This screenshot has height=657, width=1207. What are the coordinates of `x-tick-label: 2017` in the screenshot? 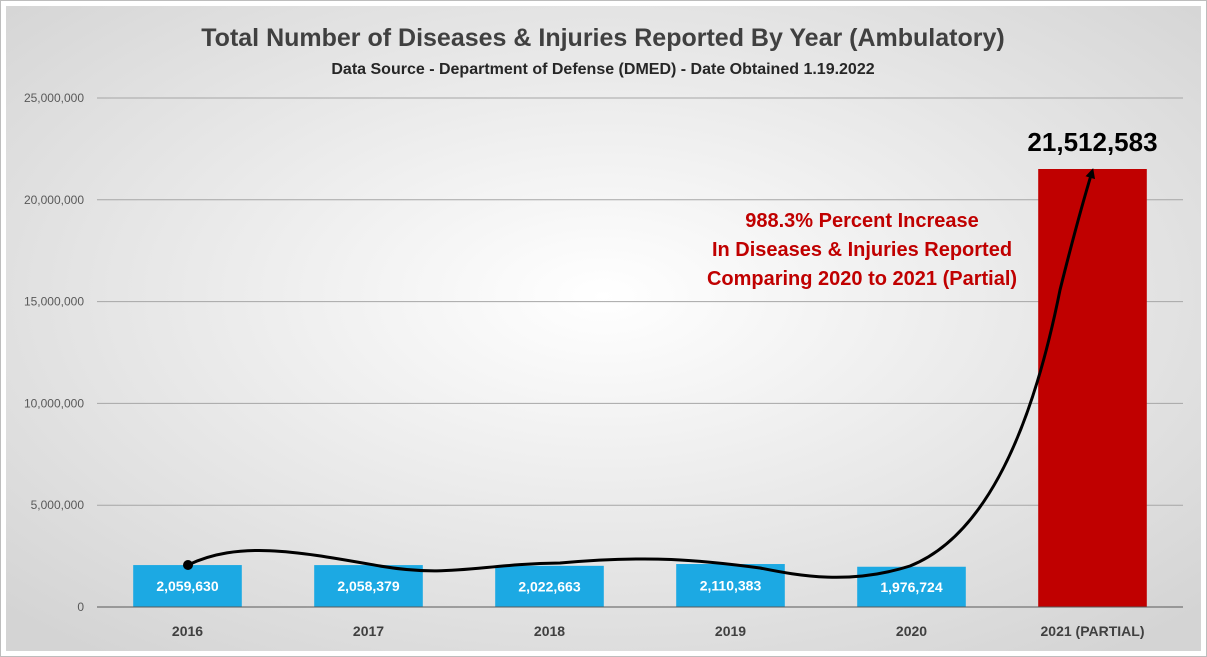 It's located at (368, 631).